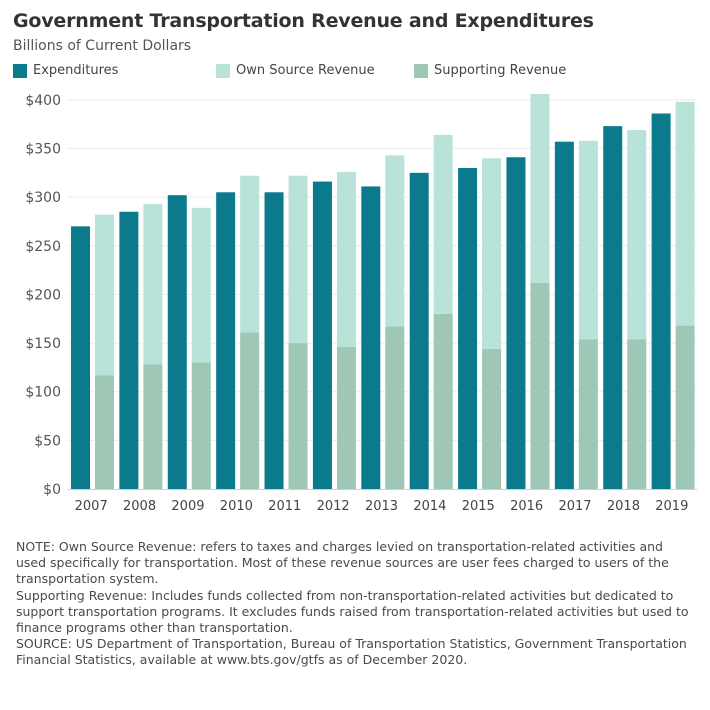  Describe the element at coordinates (43, 393) in the screenshot. I see `y-tick-label: $100` at that location.